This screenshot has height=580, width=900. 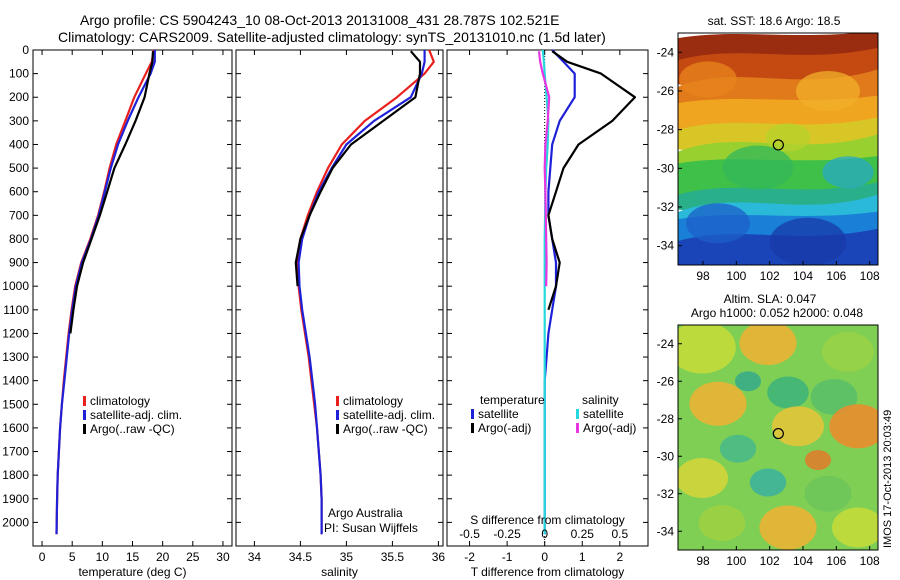 I want to click on x-tick-label: 34.5, so click(x=301, y=557).